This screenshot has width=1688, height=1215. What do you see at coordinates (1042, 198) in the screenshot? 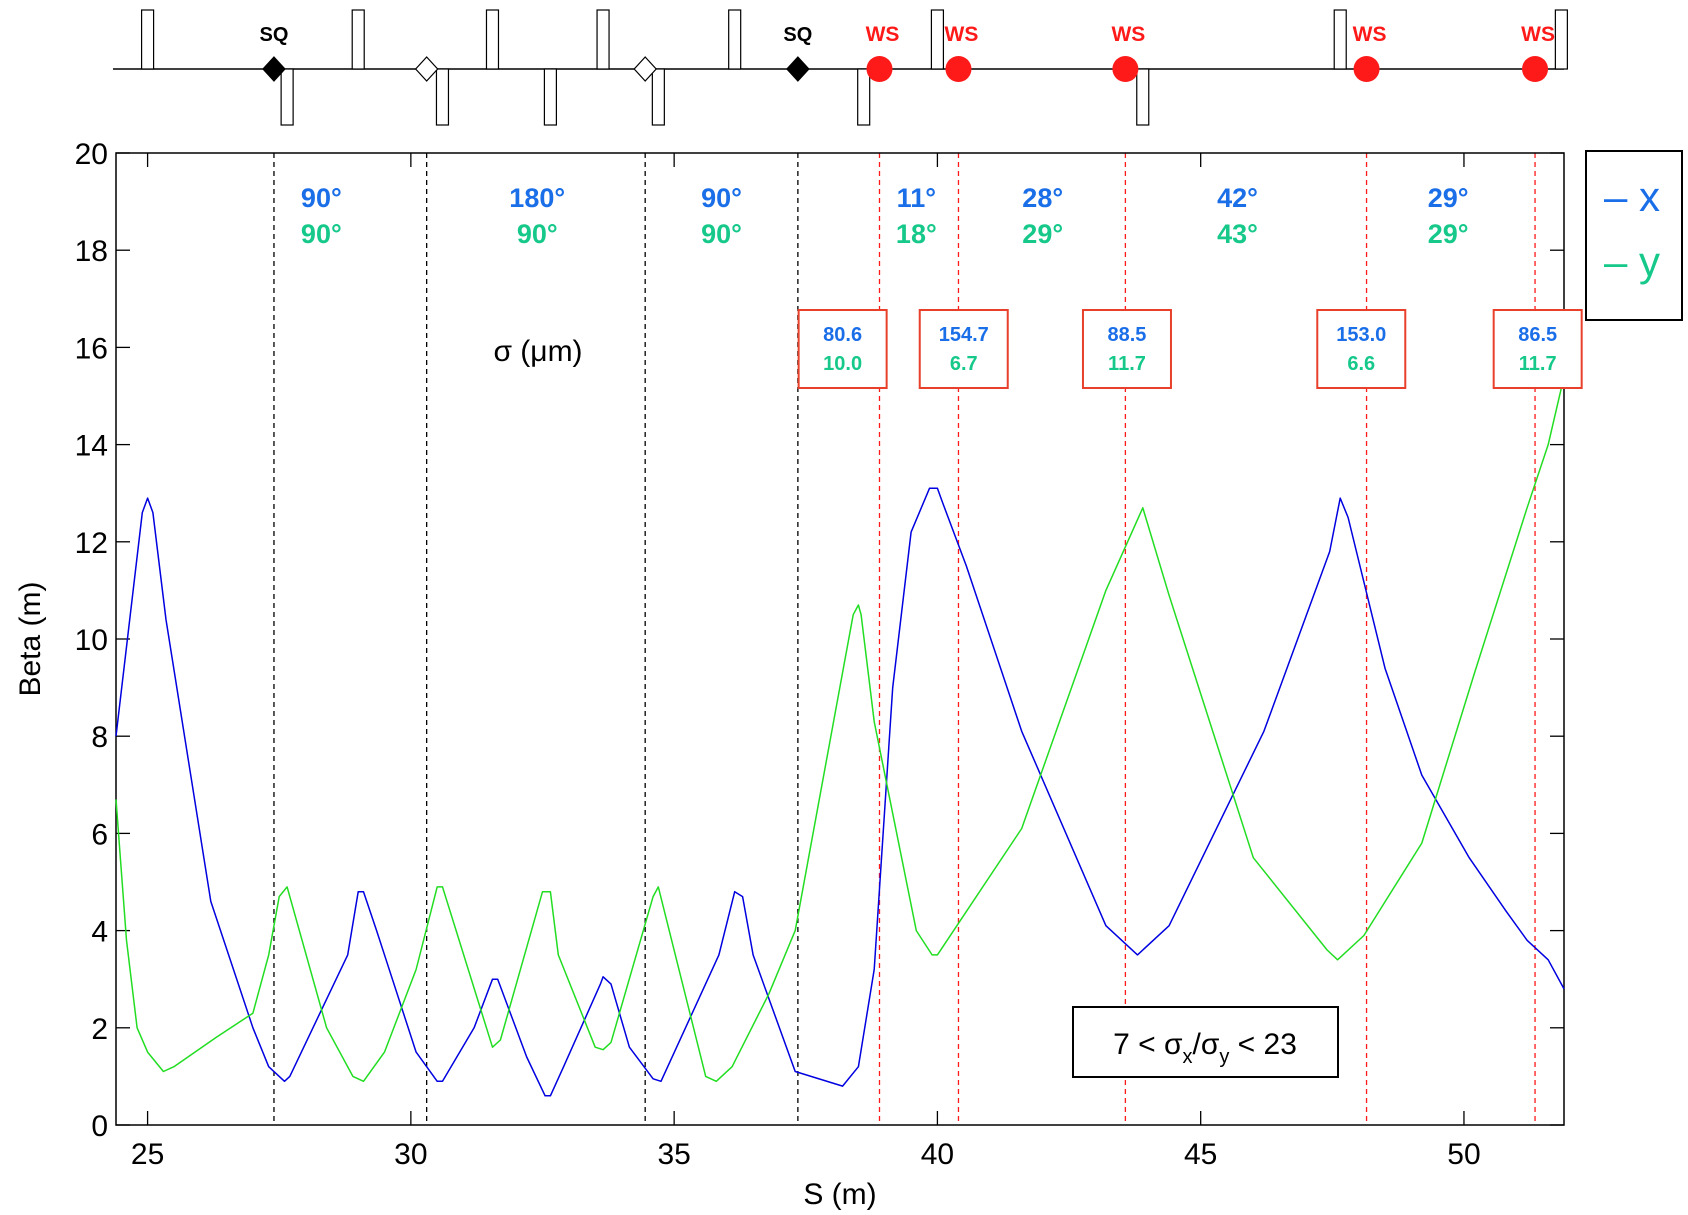
I see `phase-advance-x: 28°` at bounding box center [1042, 198].